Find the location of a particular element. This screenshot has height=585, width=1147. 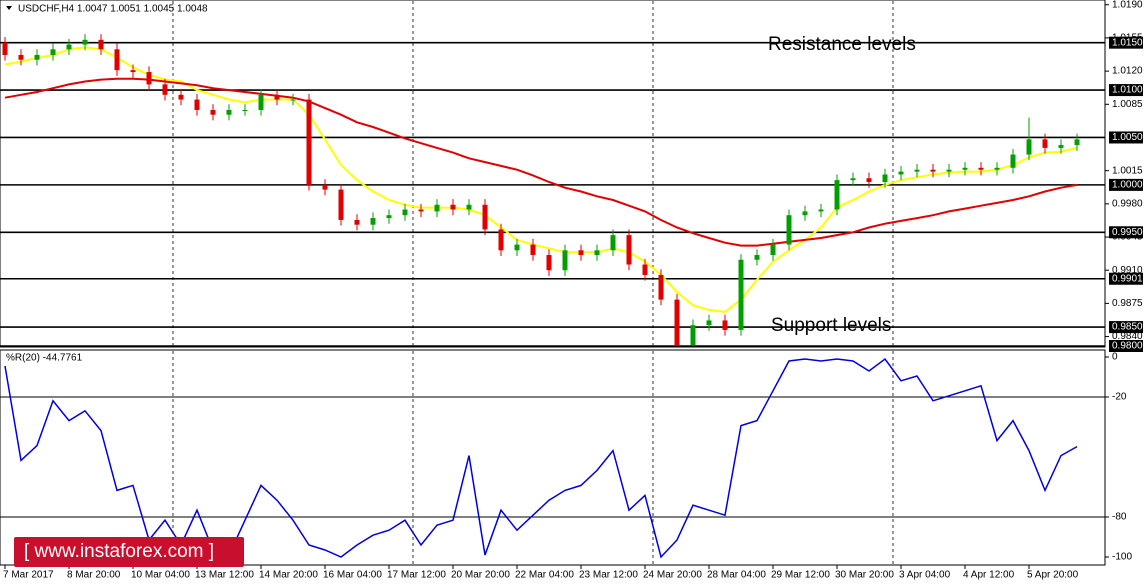

x-tick-label: 13 Mar 12:00 is located at coordinates (224, 575).